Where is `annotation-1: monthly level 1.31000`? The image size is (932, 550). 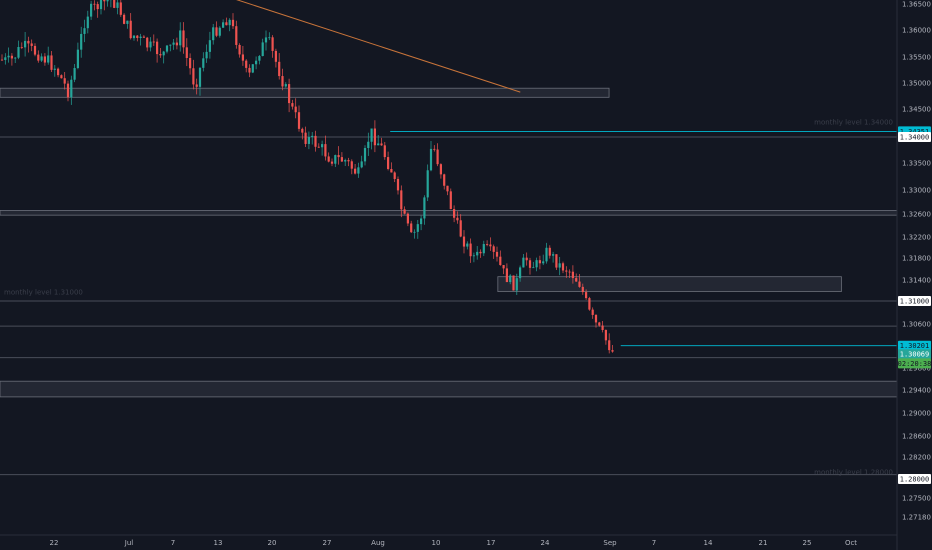 annotation-1: monthly level 1.31000 is located at coordinates (43, 293).